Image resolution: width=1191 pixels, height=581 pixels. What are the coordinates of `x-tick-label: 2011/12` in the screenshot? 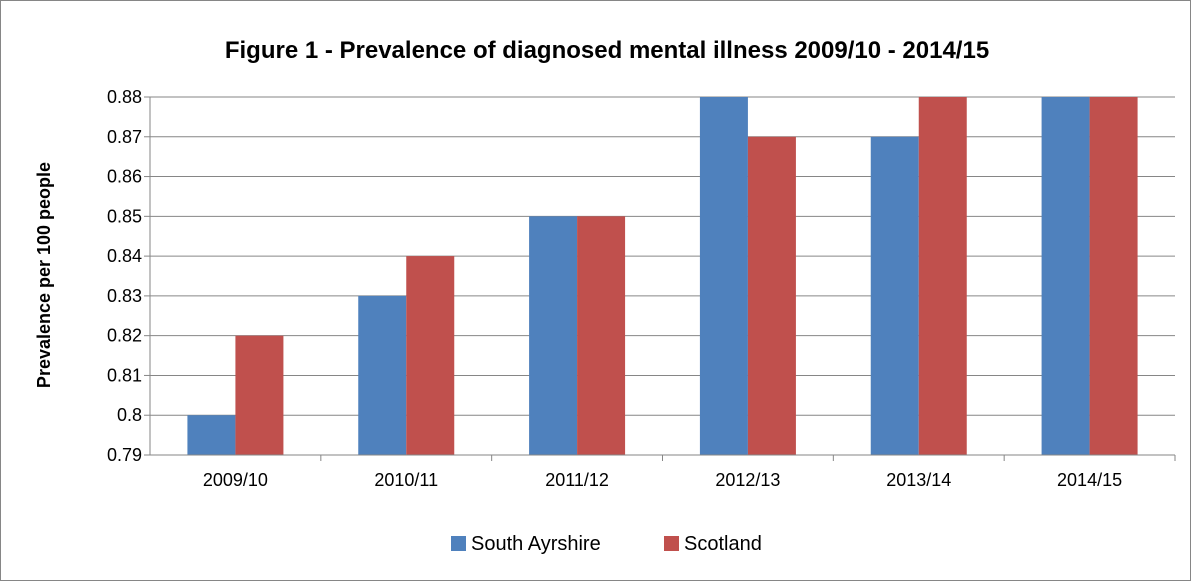 It's located at (577, 480).